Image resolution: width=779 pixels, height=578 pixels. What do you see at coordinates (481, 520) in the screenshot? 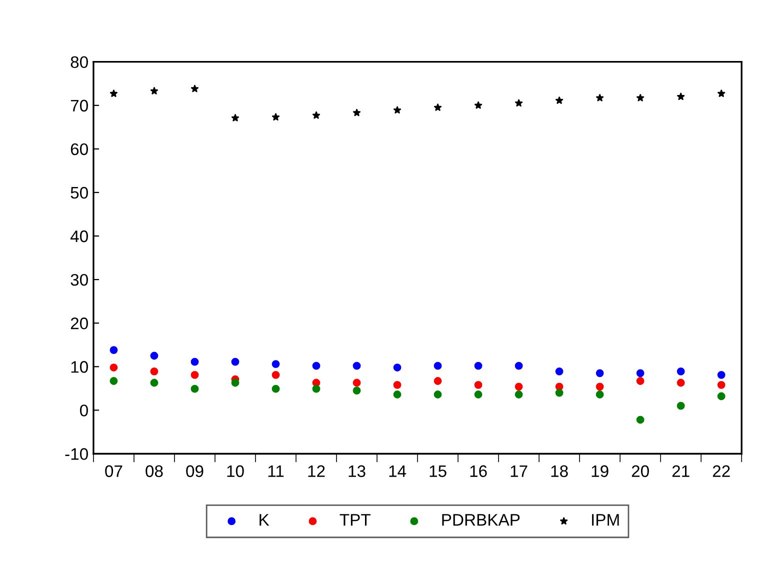
I see `legend-label: PDRBKAP` at bounding box center [481, 520].